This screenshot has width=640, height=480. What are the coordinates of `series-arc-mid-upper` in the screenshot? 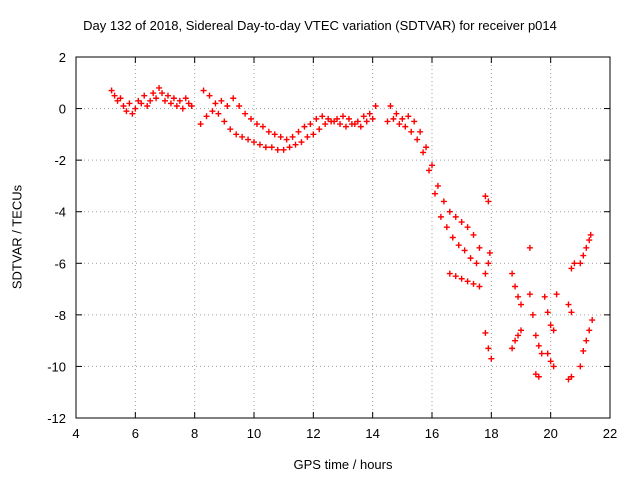 It's located at (289, 115).